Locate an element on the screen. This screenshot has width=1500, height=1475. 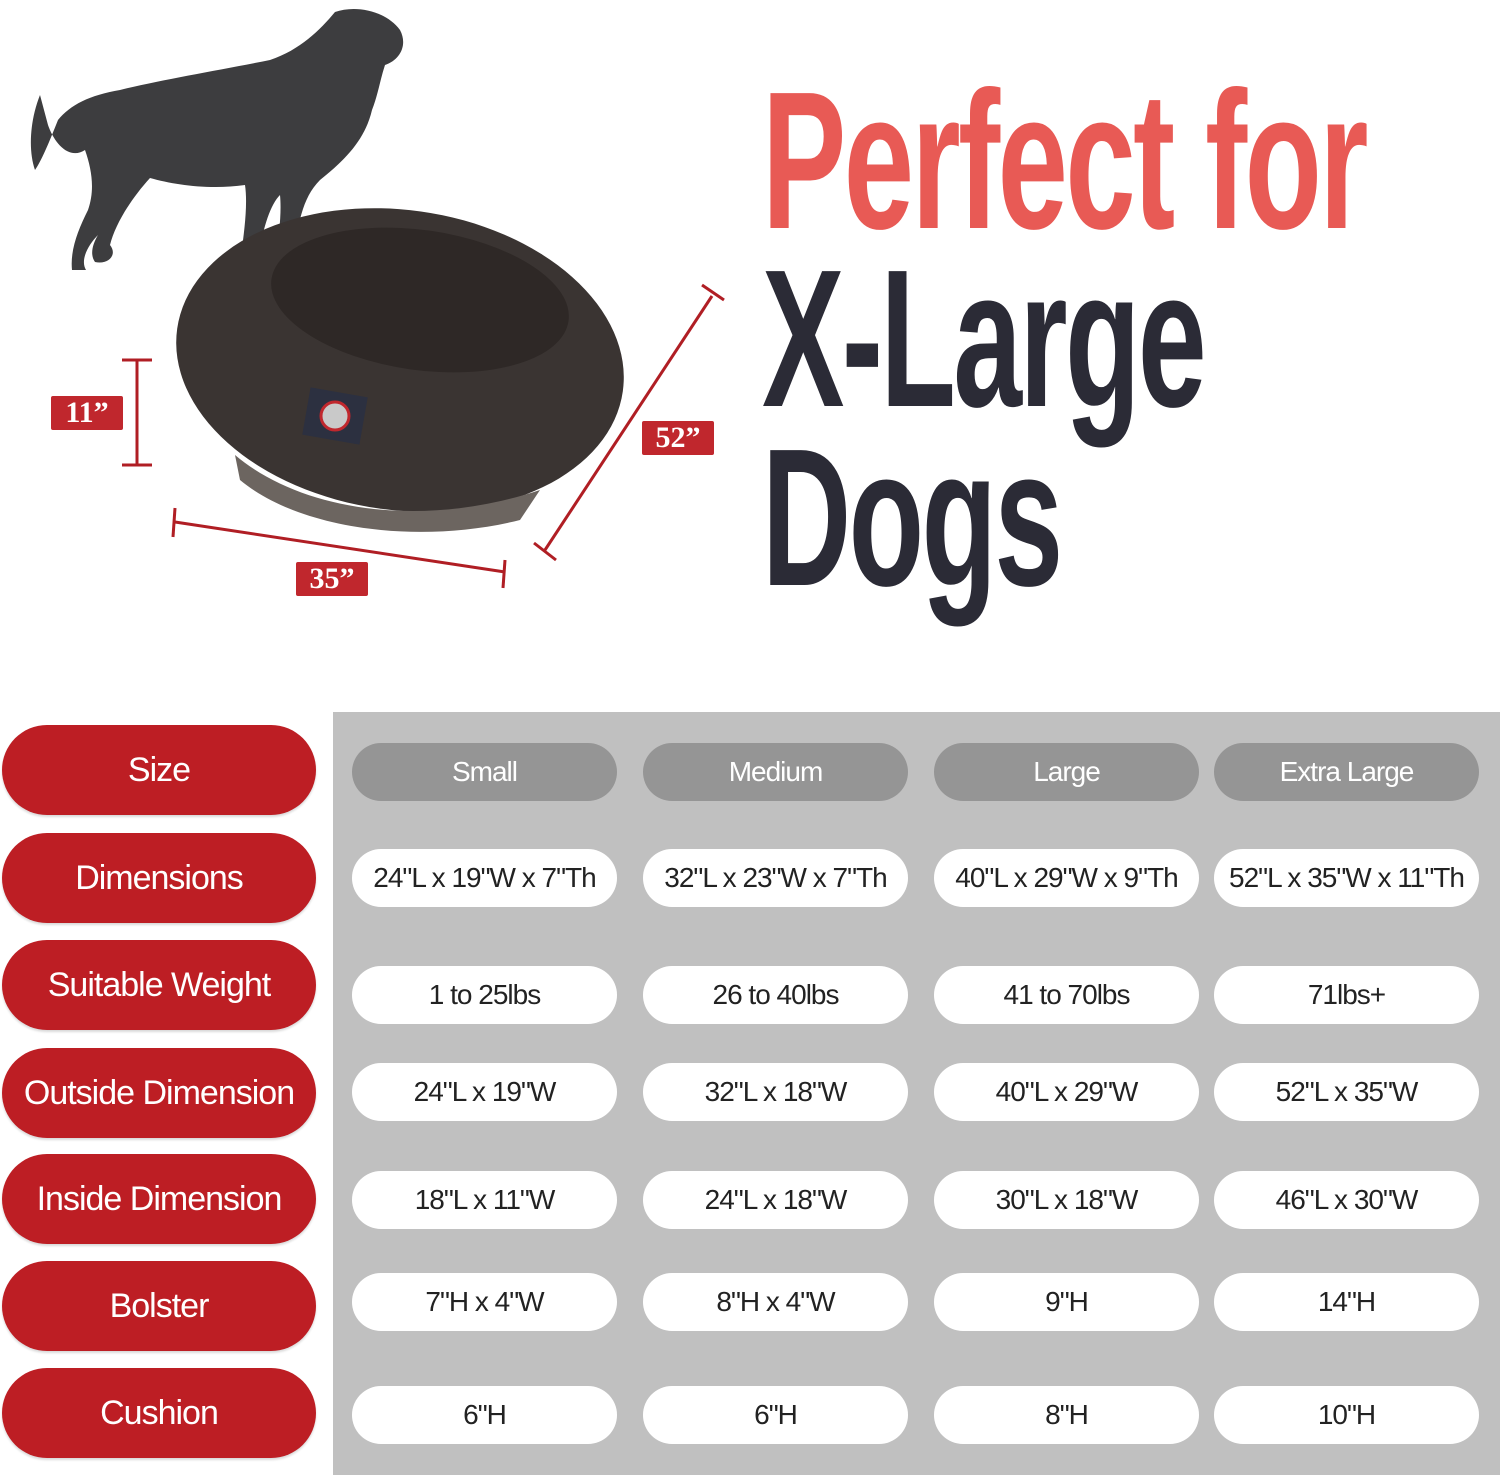
row-label: Size is located at coordinates (159, 770).